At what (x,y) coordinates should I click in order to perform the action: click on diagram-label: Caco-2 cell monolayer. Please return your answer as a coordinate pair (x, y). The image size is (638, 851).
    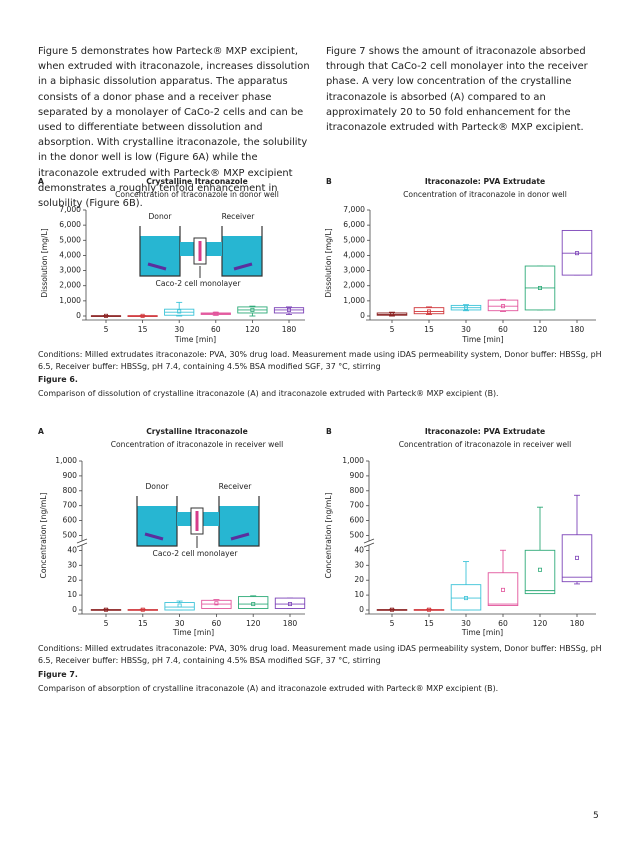
    Looking at the image, I should click on (199, 283).